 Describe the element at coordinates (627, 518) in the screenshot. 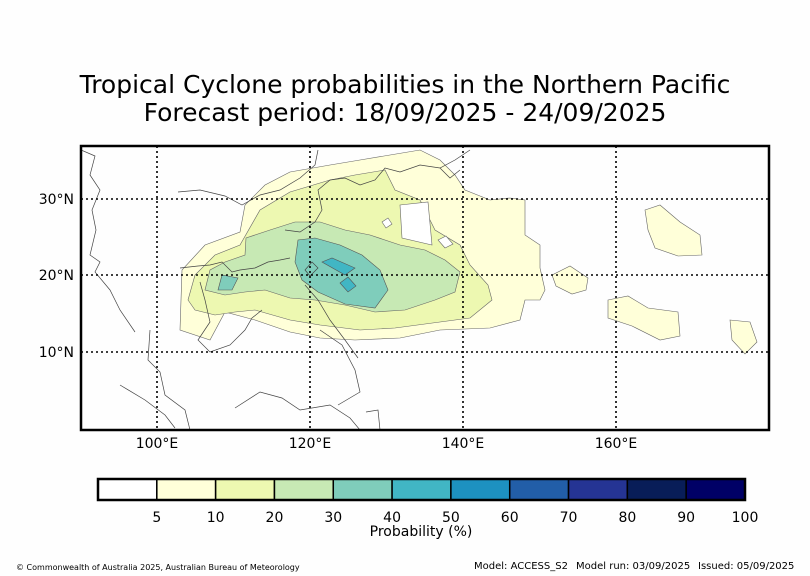

I see `colorbar-tick-label: 80` at that location.